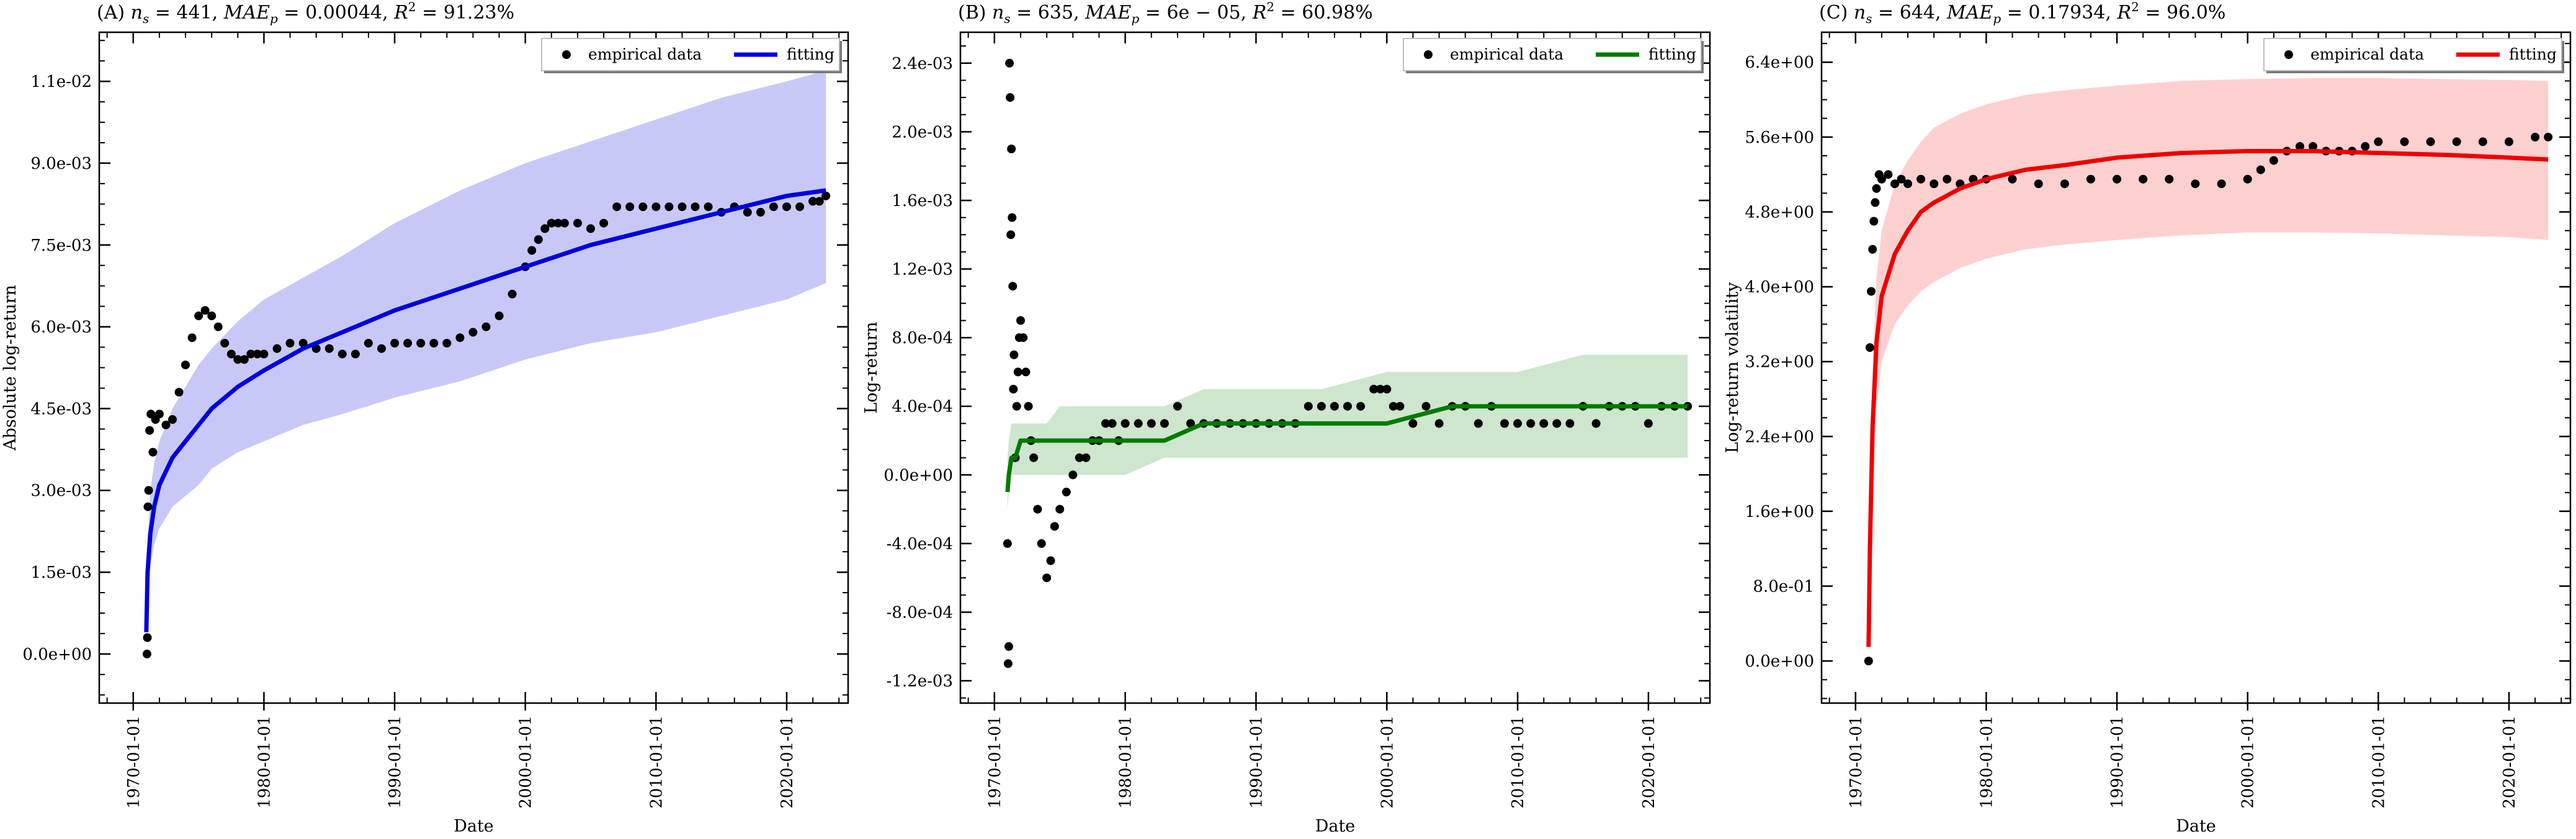 This screenshot has width=2576, height=839. I want to click on y-tick-label: 3.2e+00, so click(1779, 362).